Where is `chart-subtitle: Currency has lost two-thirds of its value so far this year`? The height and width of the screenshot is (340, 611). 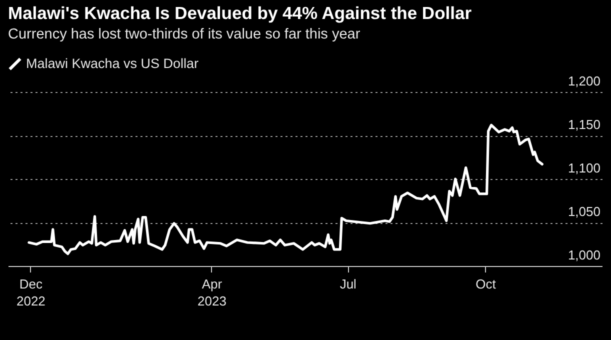
chart-subtitle: Currency has lost two-thirds of its value so far this year is located at coordinates (184, 34).